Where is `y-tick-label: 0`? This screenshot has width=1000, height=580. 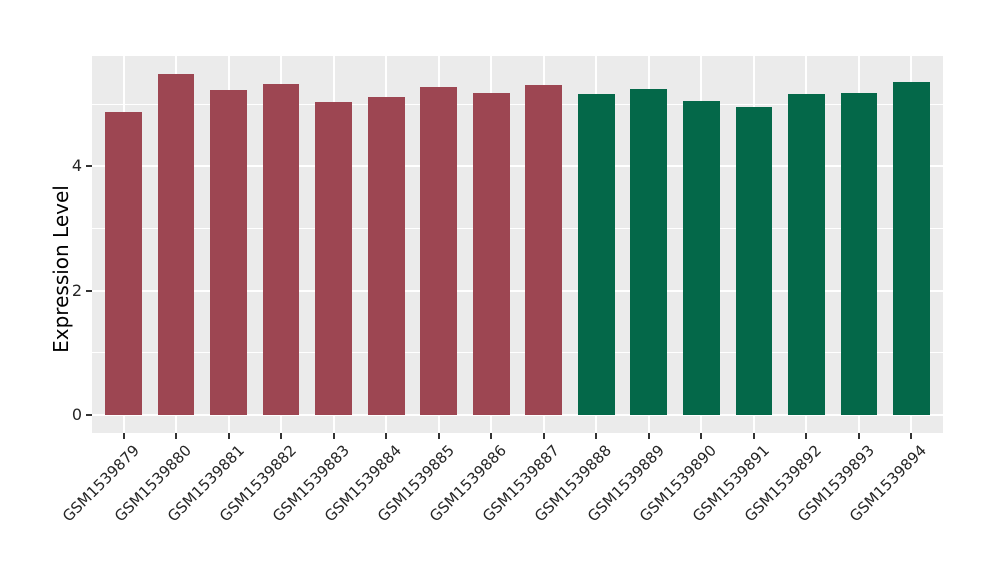 y-tick-label: 0 is located at coordinates (76, 414).